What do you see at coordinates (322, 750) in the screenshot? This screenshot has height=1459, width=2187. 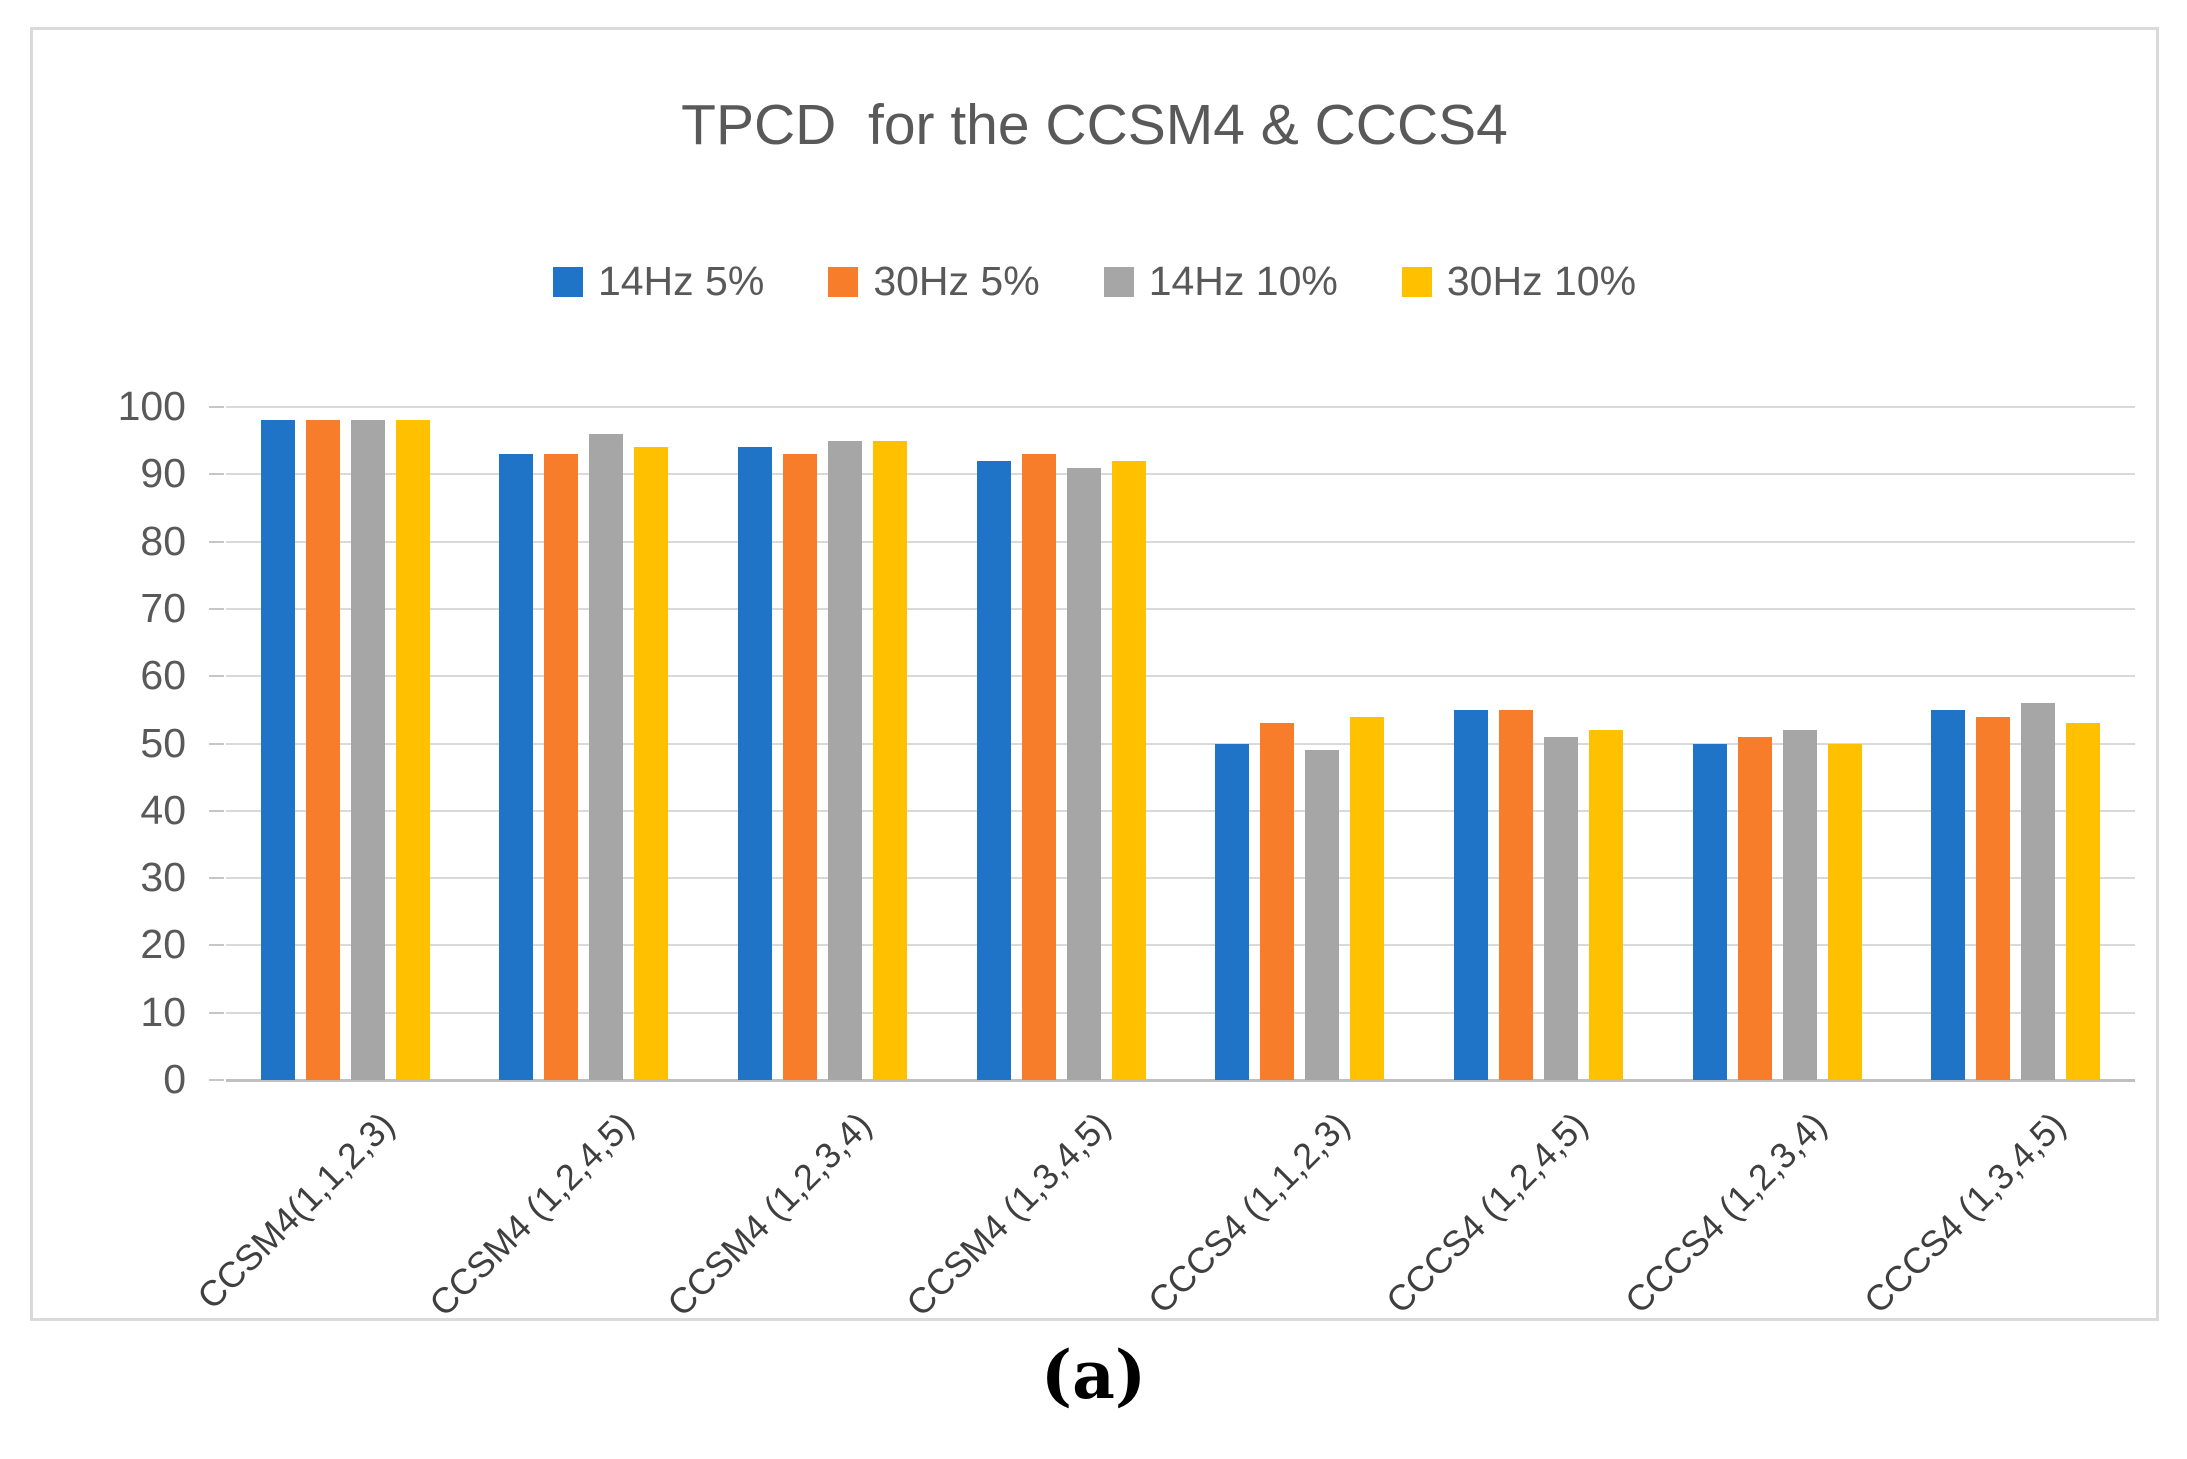 I see `bar-30Hz-5--0` at bounding box center [322, 750].